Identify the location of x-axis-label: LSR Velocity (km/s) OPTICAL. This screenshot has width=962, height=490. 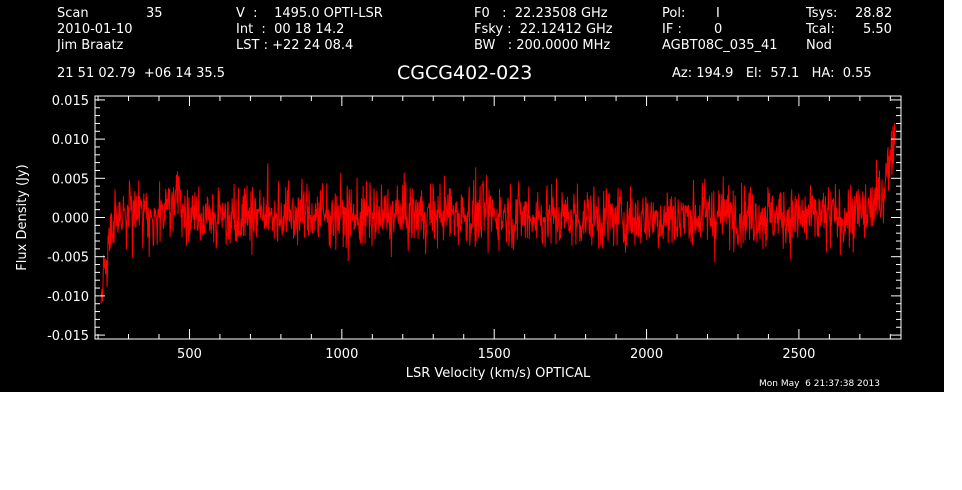
(498, 373).